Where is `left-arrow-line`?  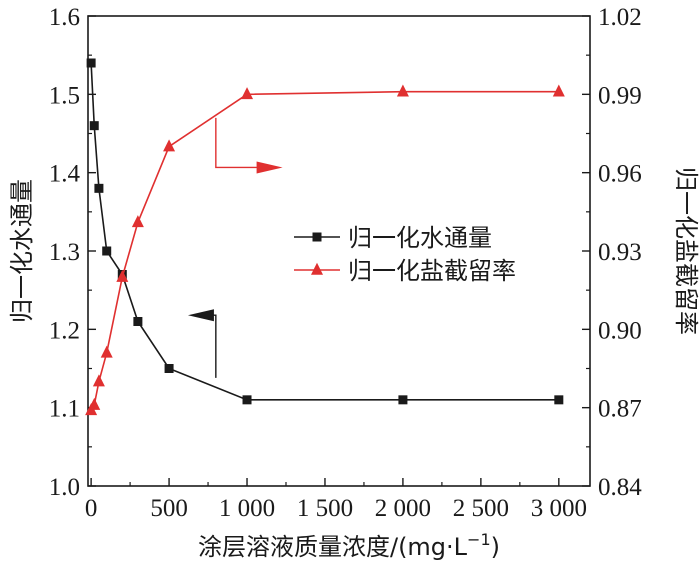 left-arrow-line is located at coordinates (213, 346).